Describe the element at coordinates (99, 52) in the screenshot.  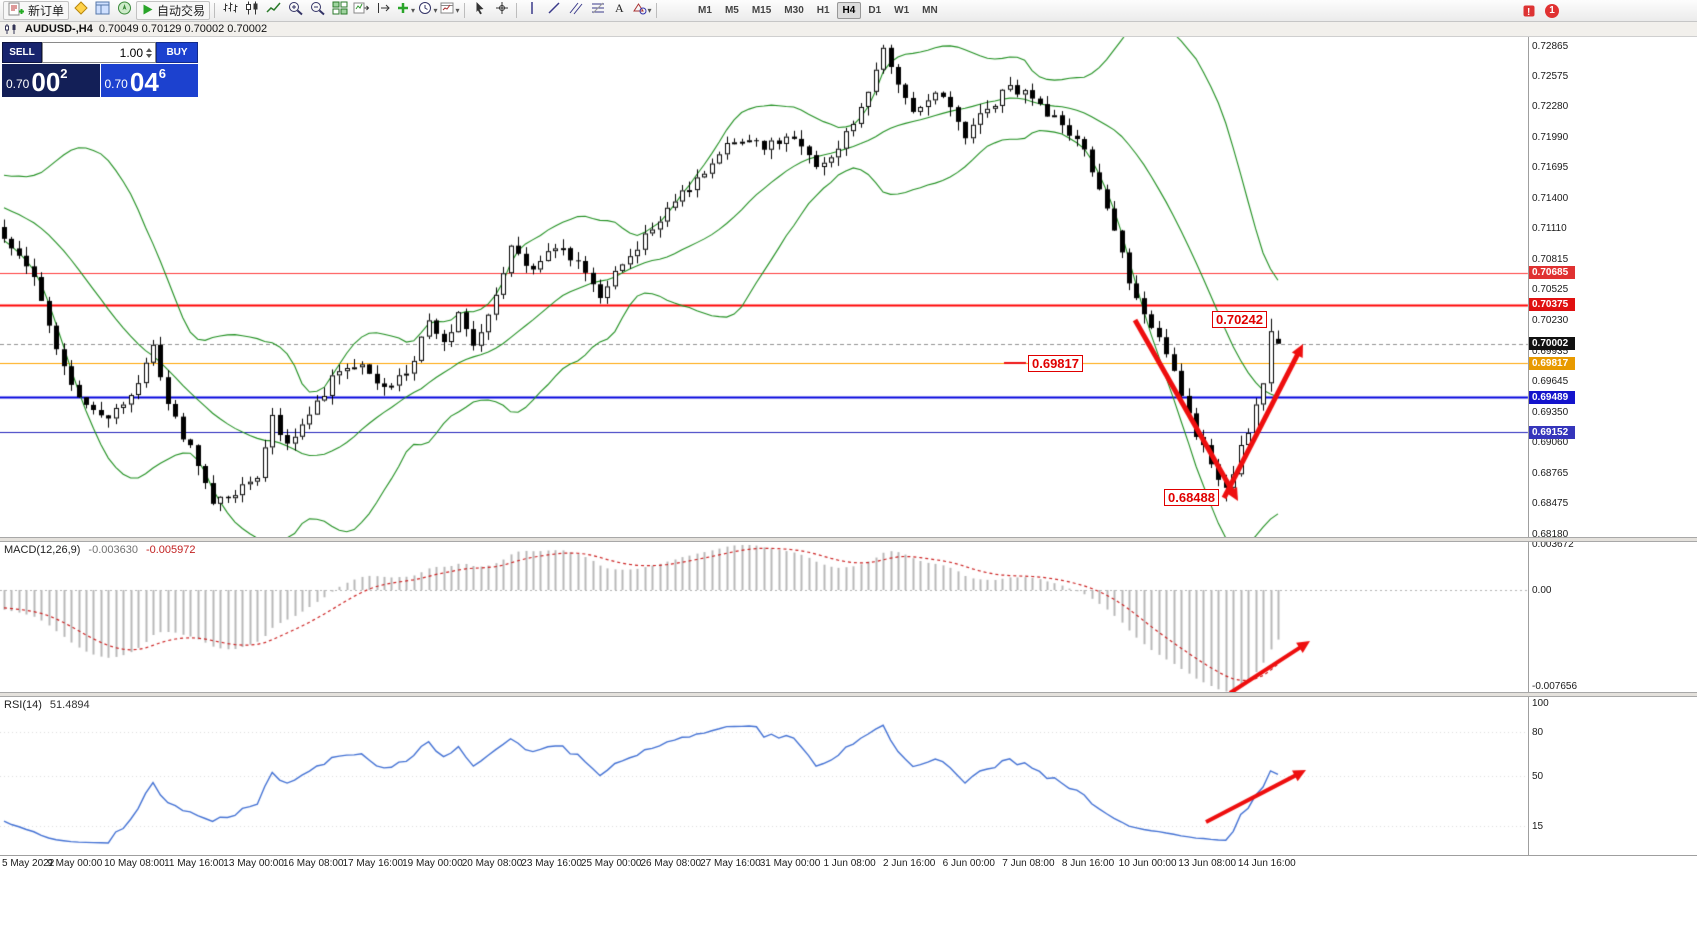
I see `volume-field: 1.00` at that location.